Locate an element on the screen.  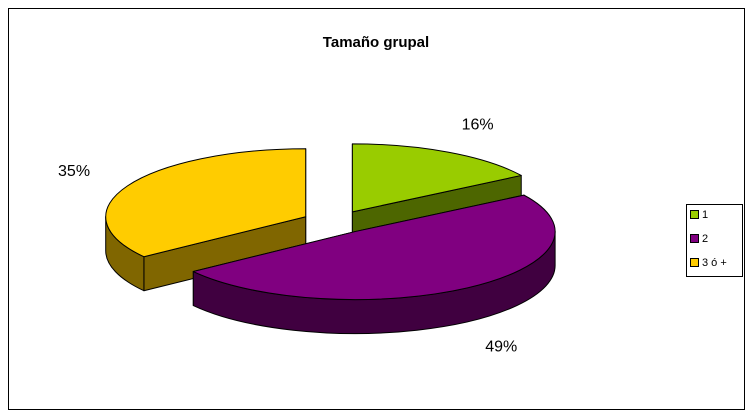
legend-label: 1 is located at coordinates (705, 215).